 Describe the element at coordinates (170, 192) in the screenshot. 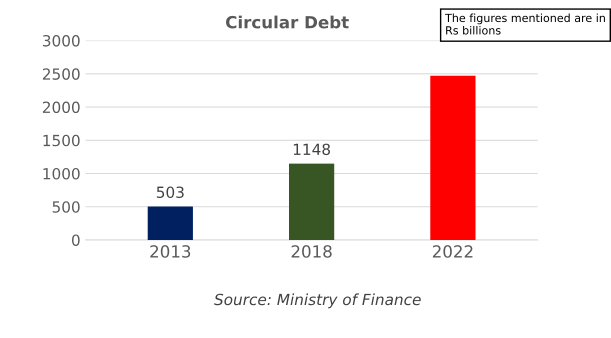

I see `data-label: 503` at that location.